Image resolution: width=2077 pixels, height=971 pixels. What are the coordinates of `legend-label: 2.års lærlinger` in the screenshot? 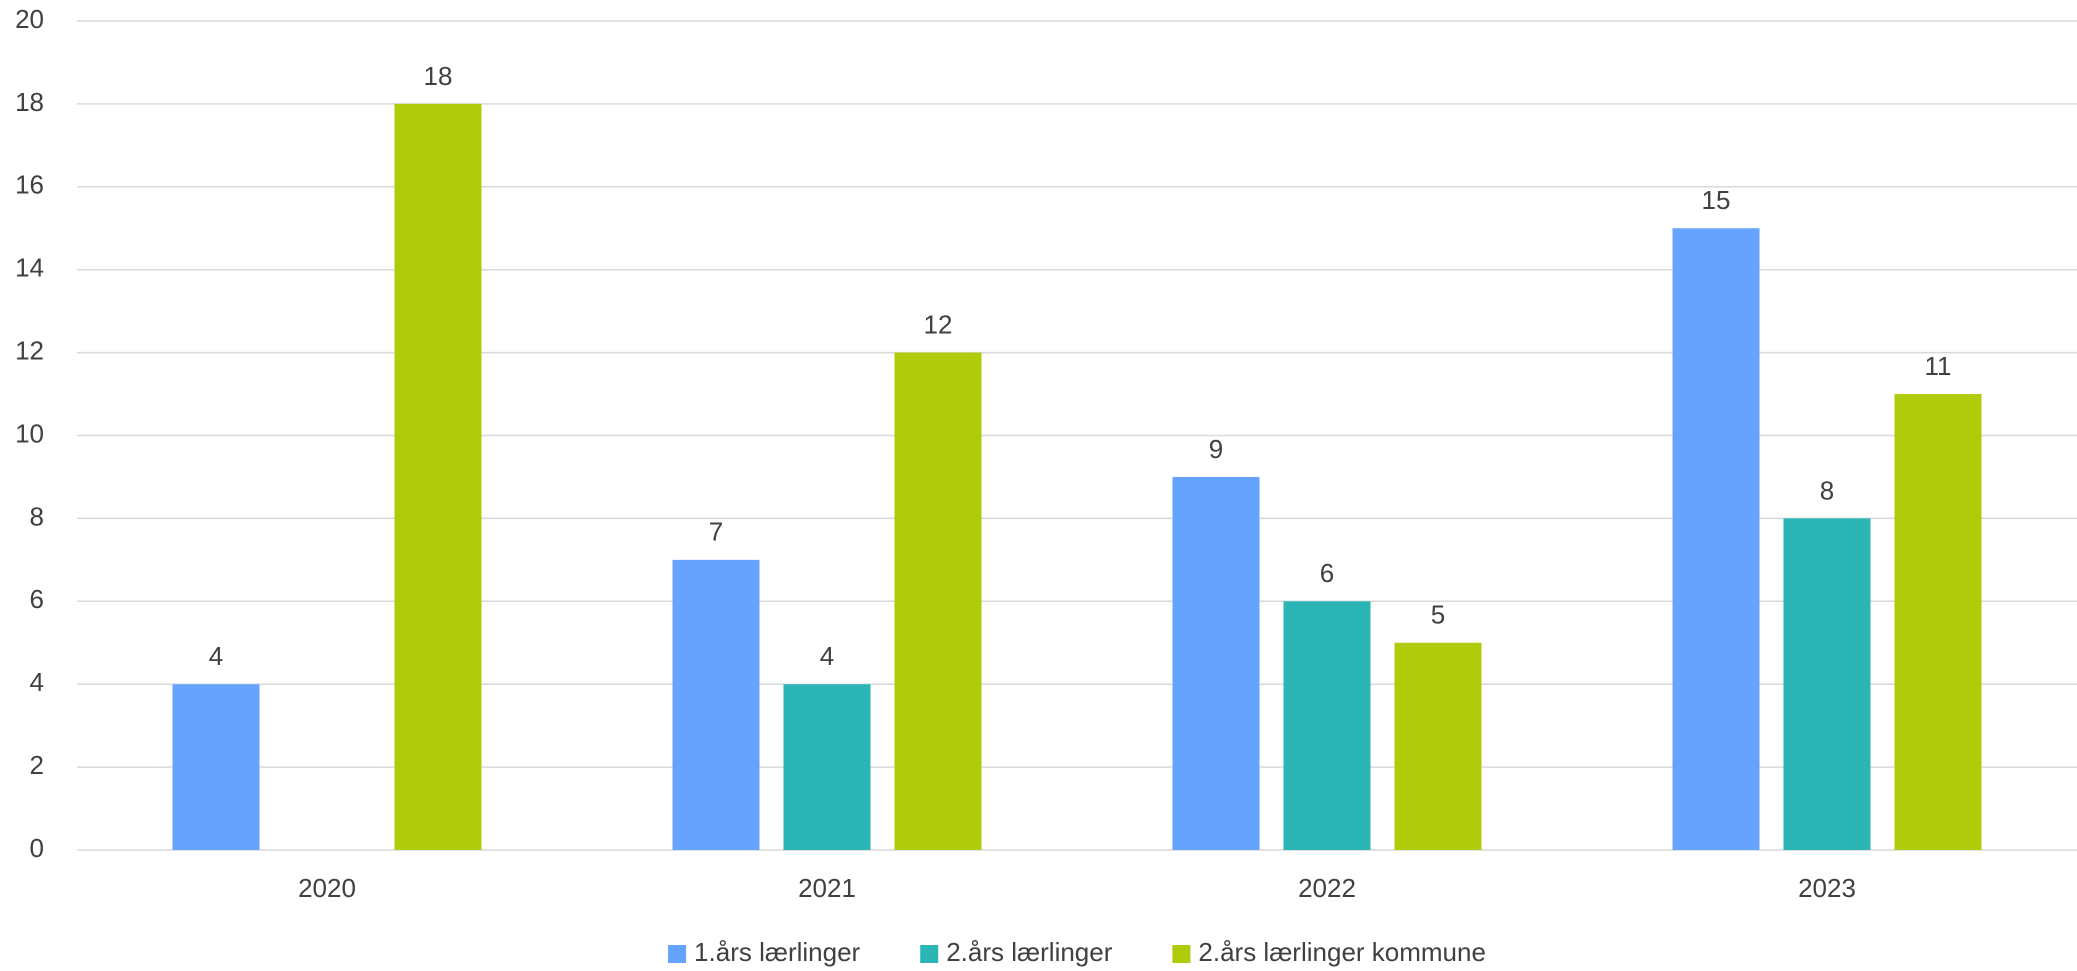 It's located at (1029, 952).